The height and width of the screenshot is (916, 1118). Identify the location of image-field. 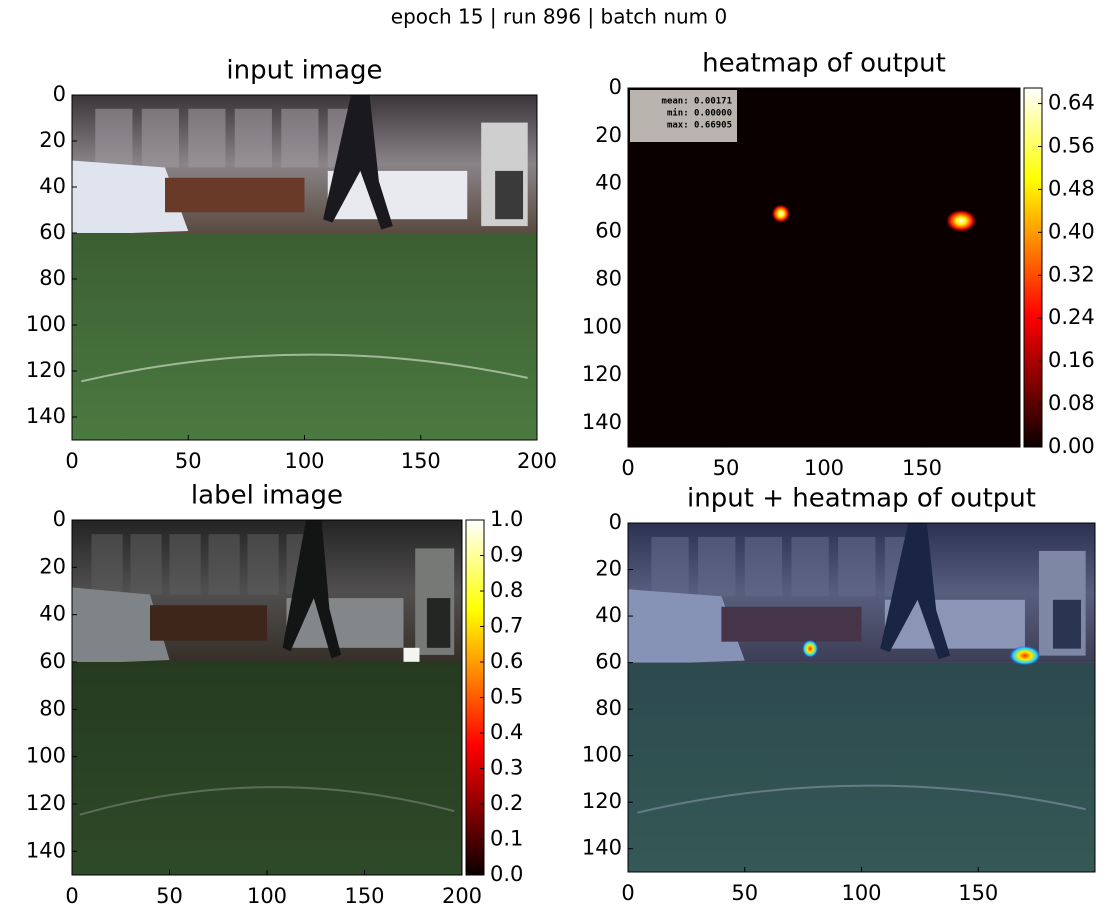
(267, 768).